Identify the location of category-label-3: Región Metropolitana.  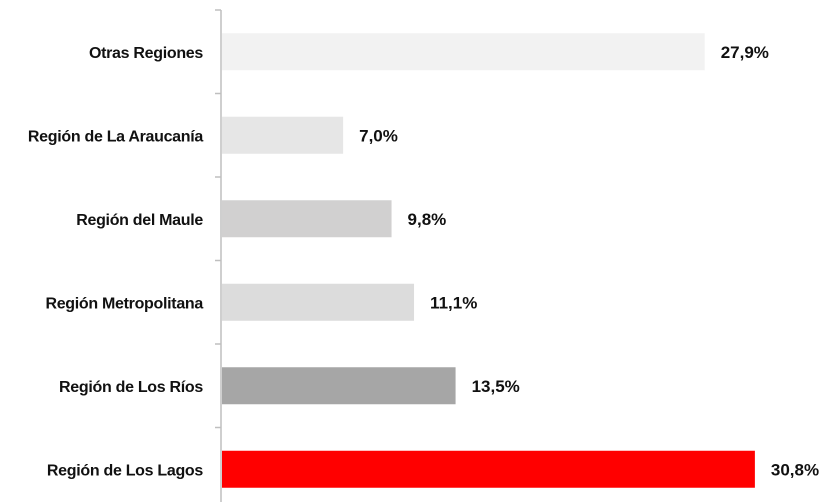
(124, 303).